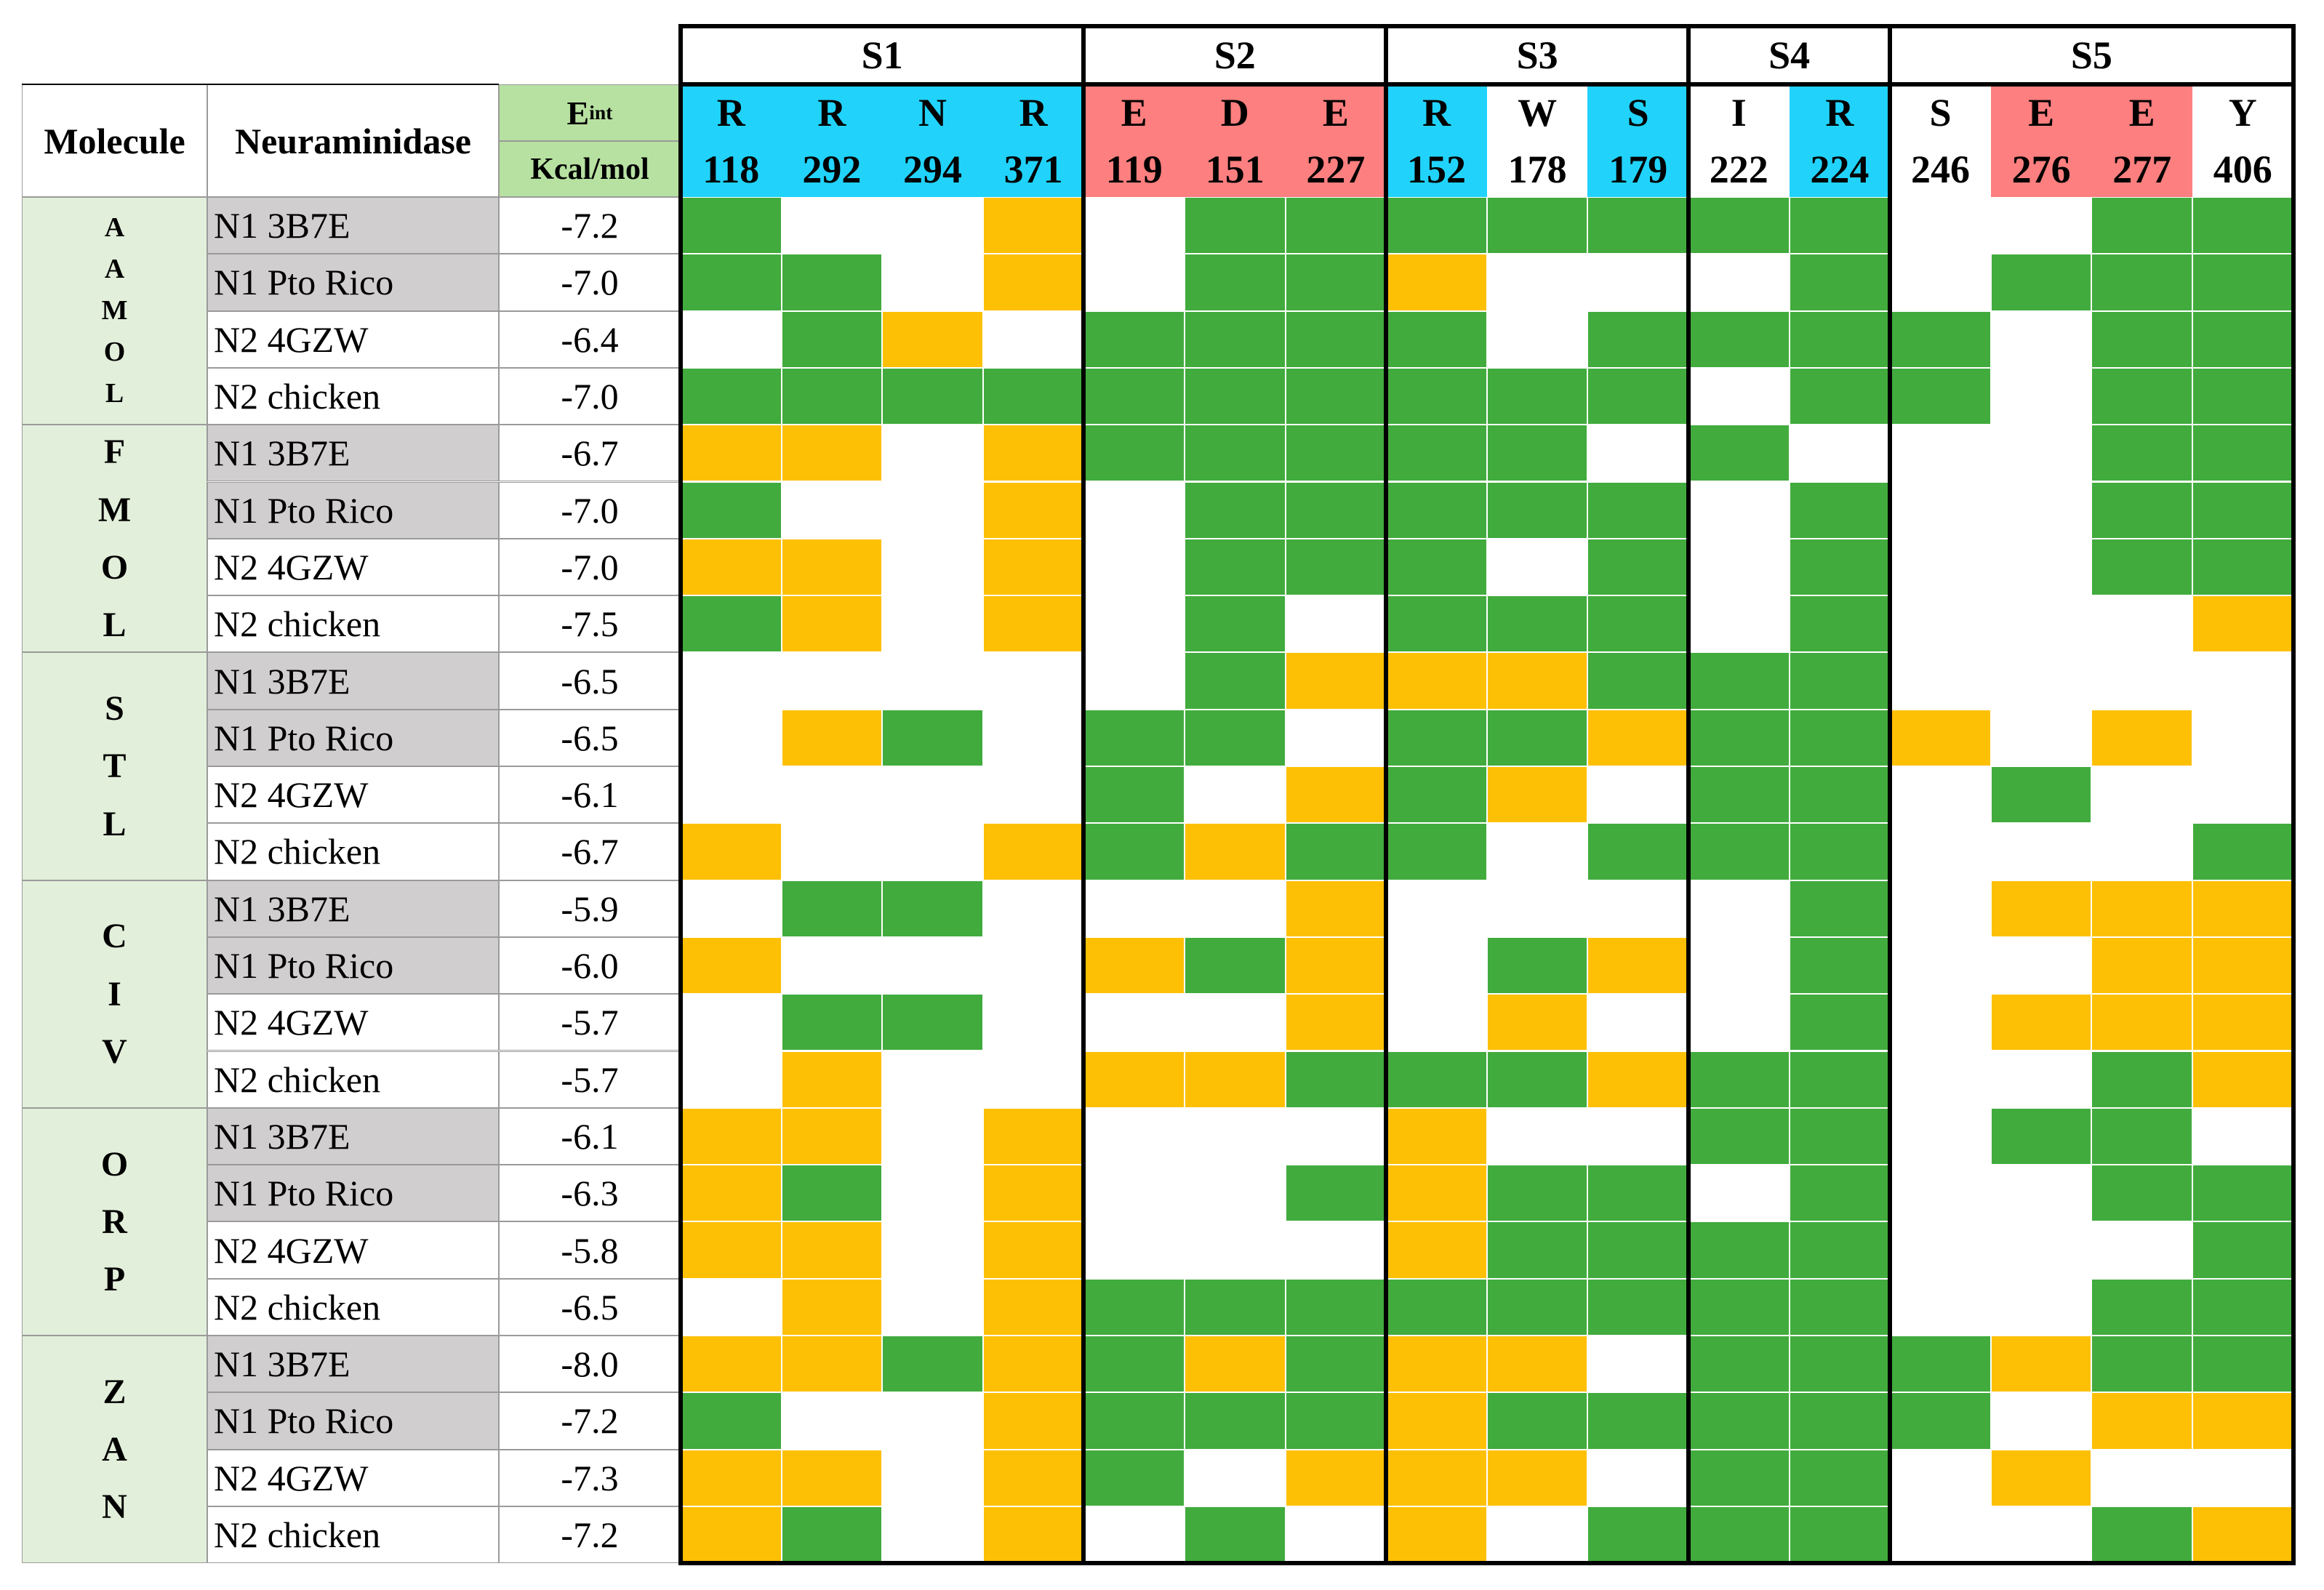 Image resolution: width=2324 pixels, height=1590 pixels. Describe the element at coordinates (832, 169) in the screenshot. I see `residue-number: 292` at that location.